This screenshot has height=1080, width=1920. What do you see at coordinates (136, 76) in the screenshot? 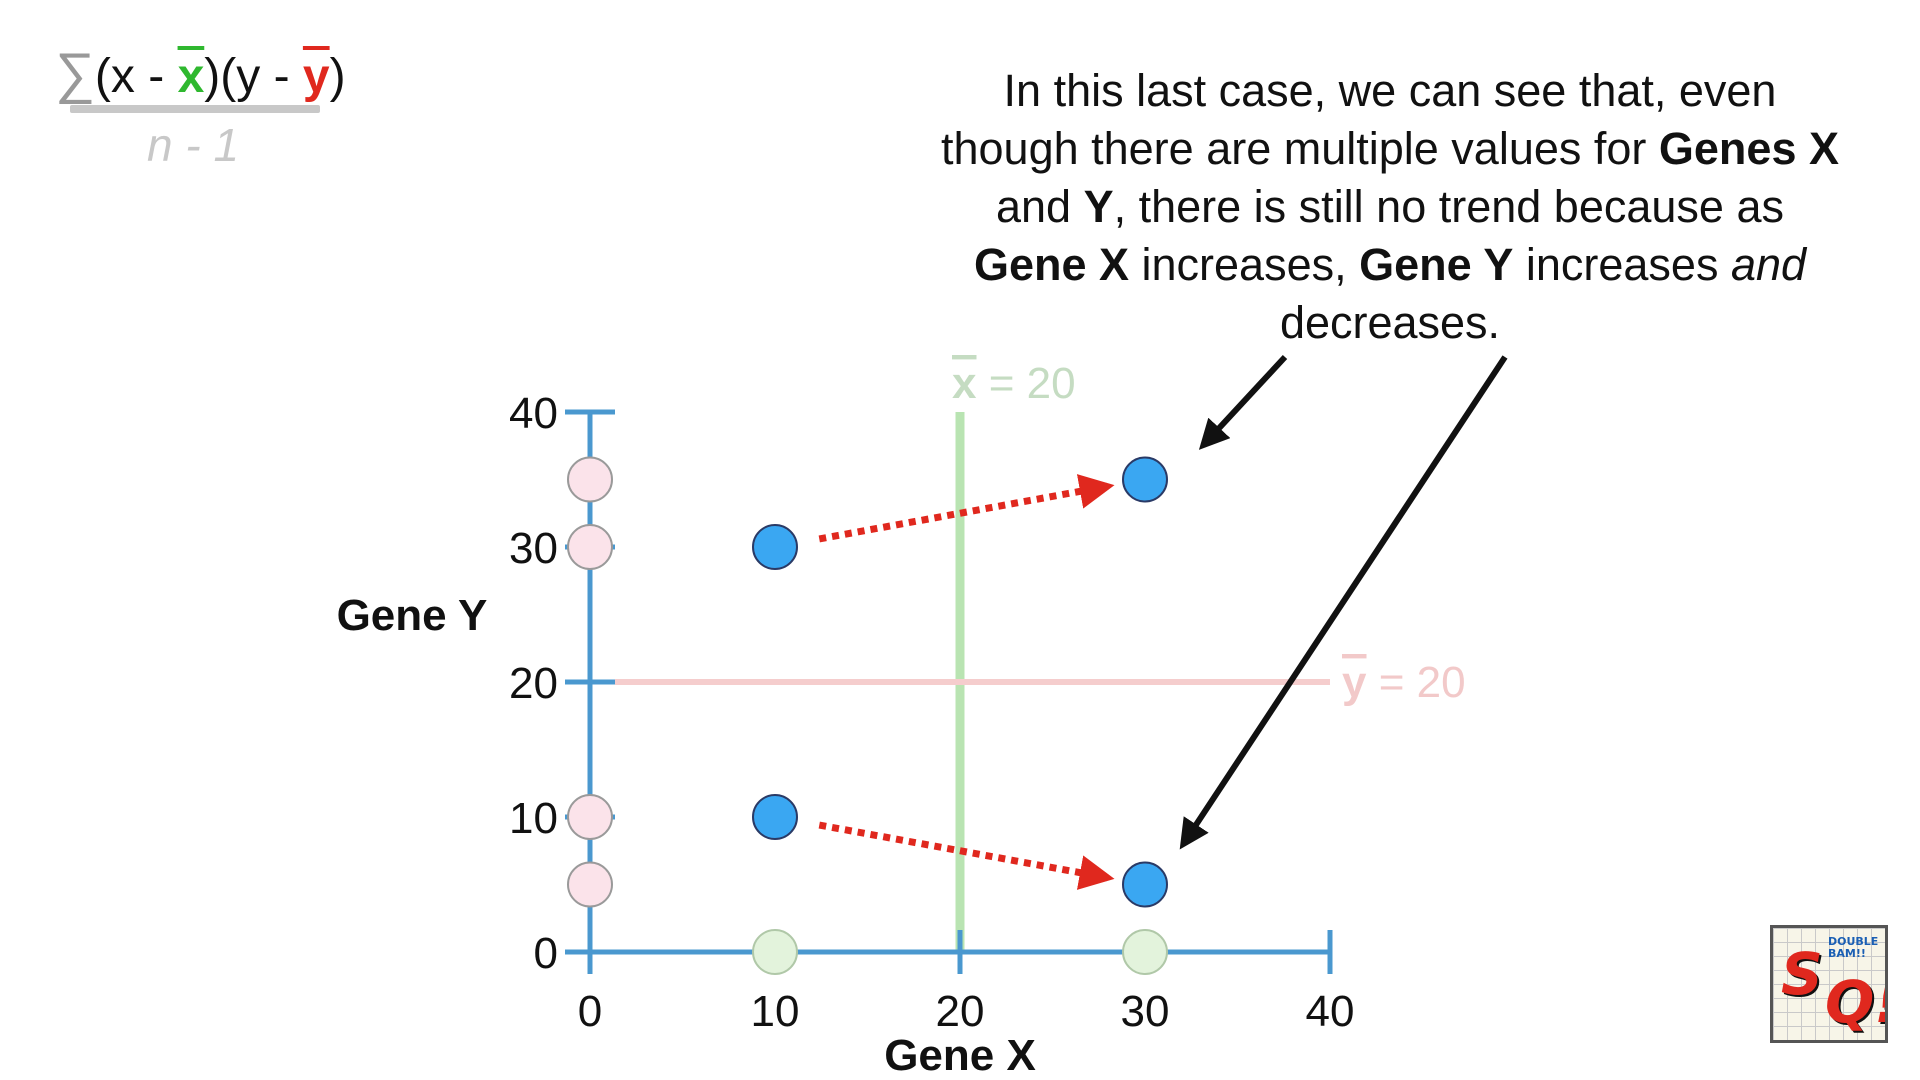
I see `formula-part-x: (x -` at bounding box center [136, 76].